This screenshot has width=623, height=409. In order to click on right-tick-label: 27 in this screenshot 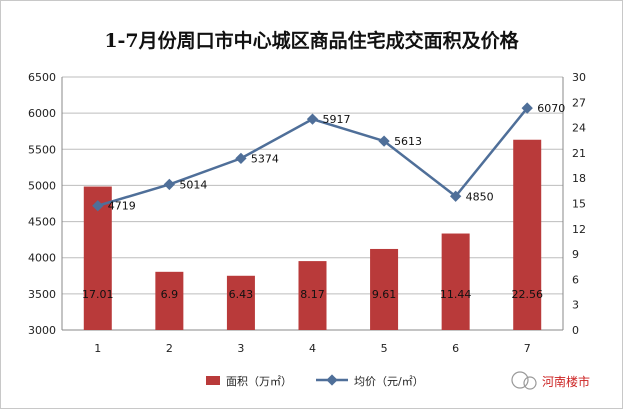, I will do `click(579, 102)`.